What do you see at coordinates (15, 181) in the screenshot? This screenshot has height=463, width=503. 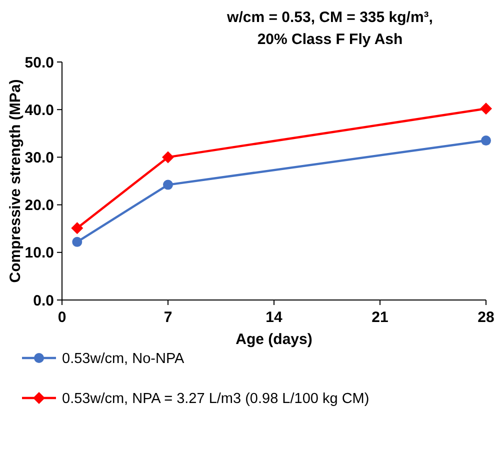 I see `y-axis-title: Compressive strength (MPa)` at bounding box center [15, 181].